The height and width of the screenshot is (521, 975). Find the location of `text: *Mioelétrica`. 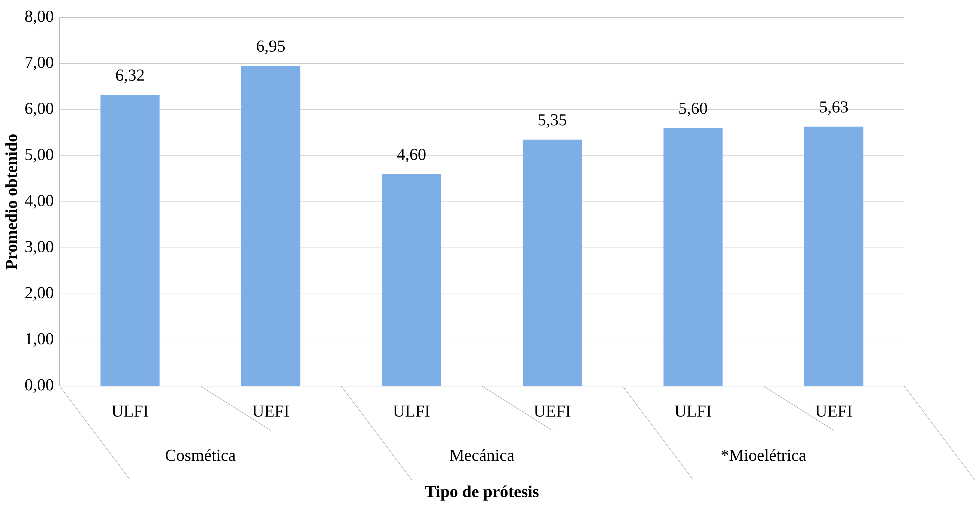

text: *Mioelétrica is located at coordinates (764, 455).